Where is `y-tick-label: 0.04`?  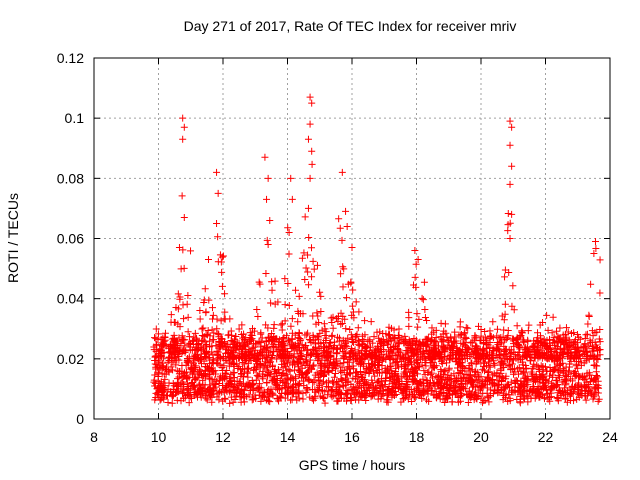
y-tick-label: 0.04 is located at coordinates (70, 299).